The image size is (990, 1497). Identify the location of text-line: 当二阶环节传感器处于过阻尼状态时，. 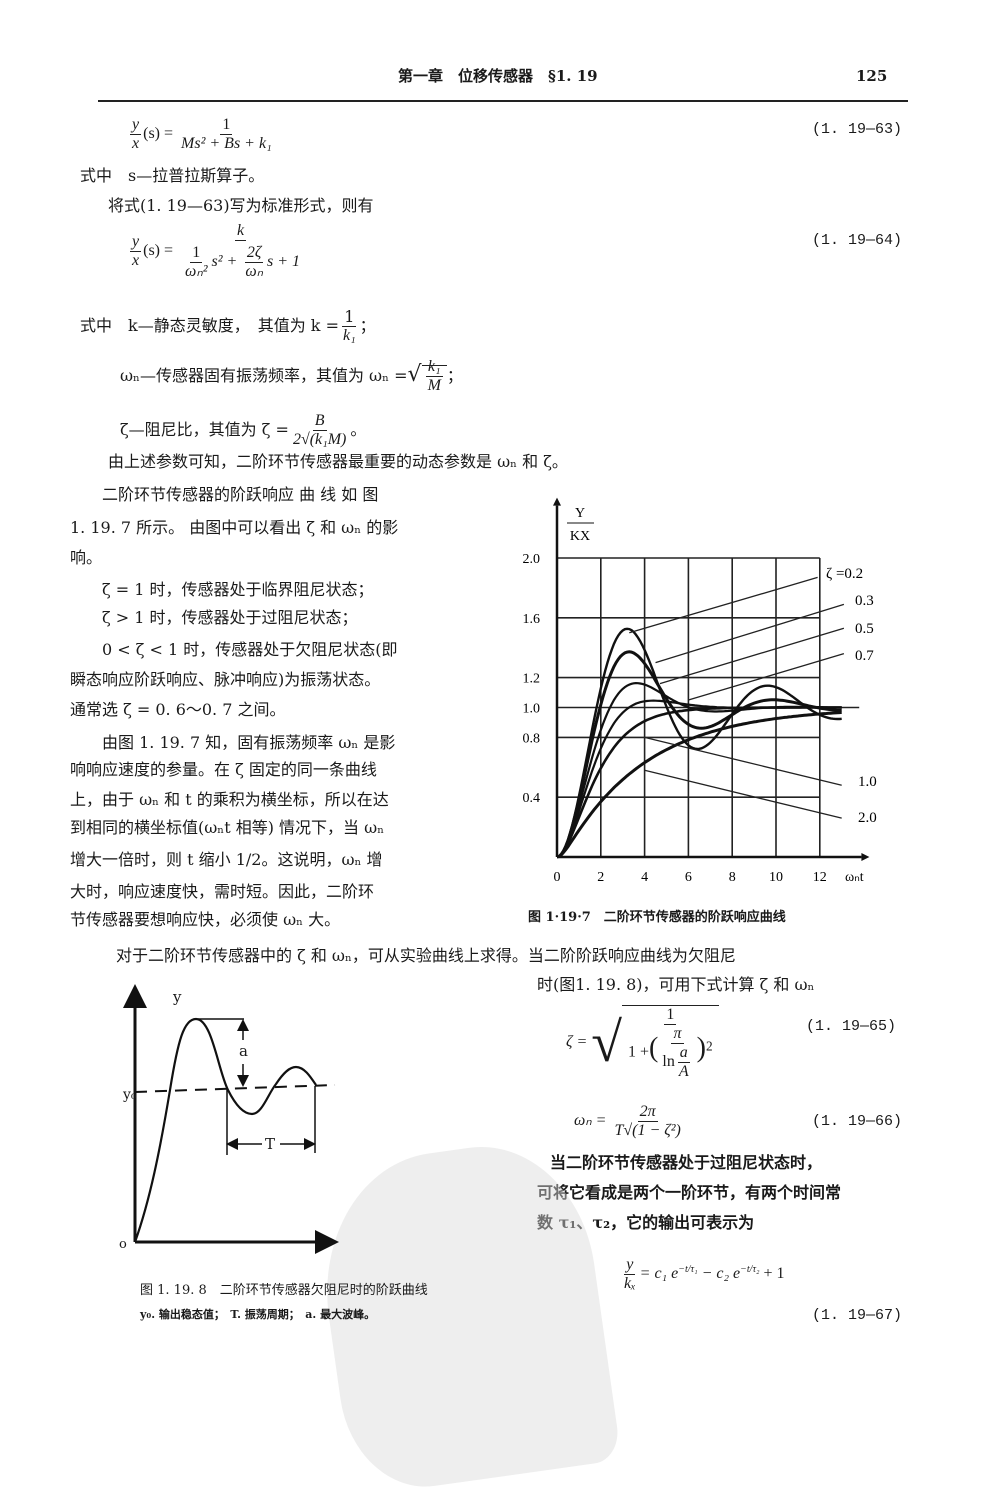
(686, 1162).